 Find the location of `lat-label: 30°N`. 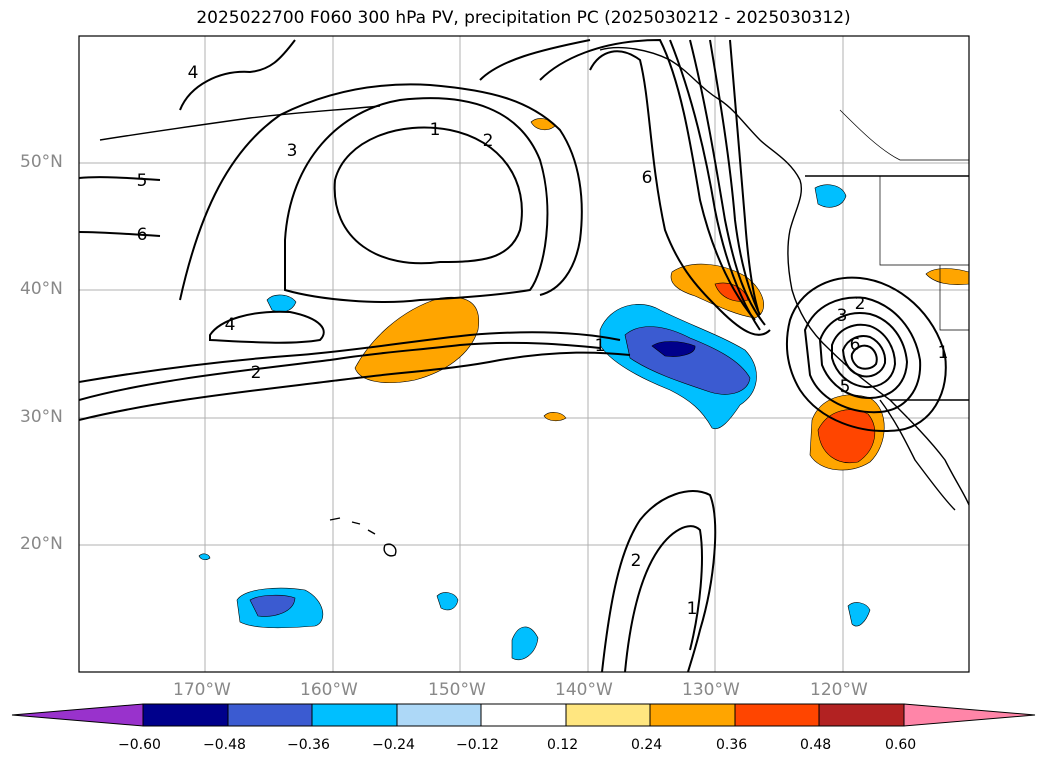

lat-label: 30°N is located at coordinates (41, 417).